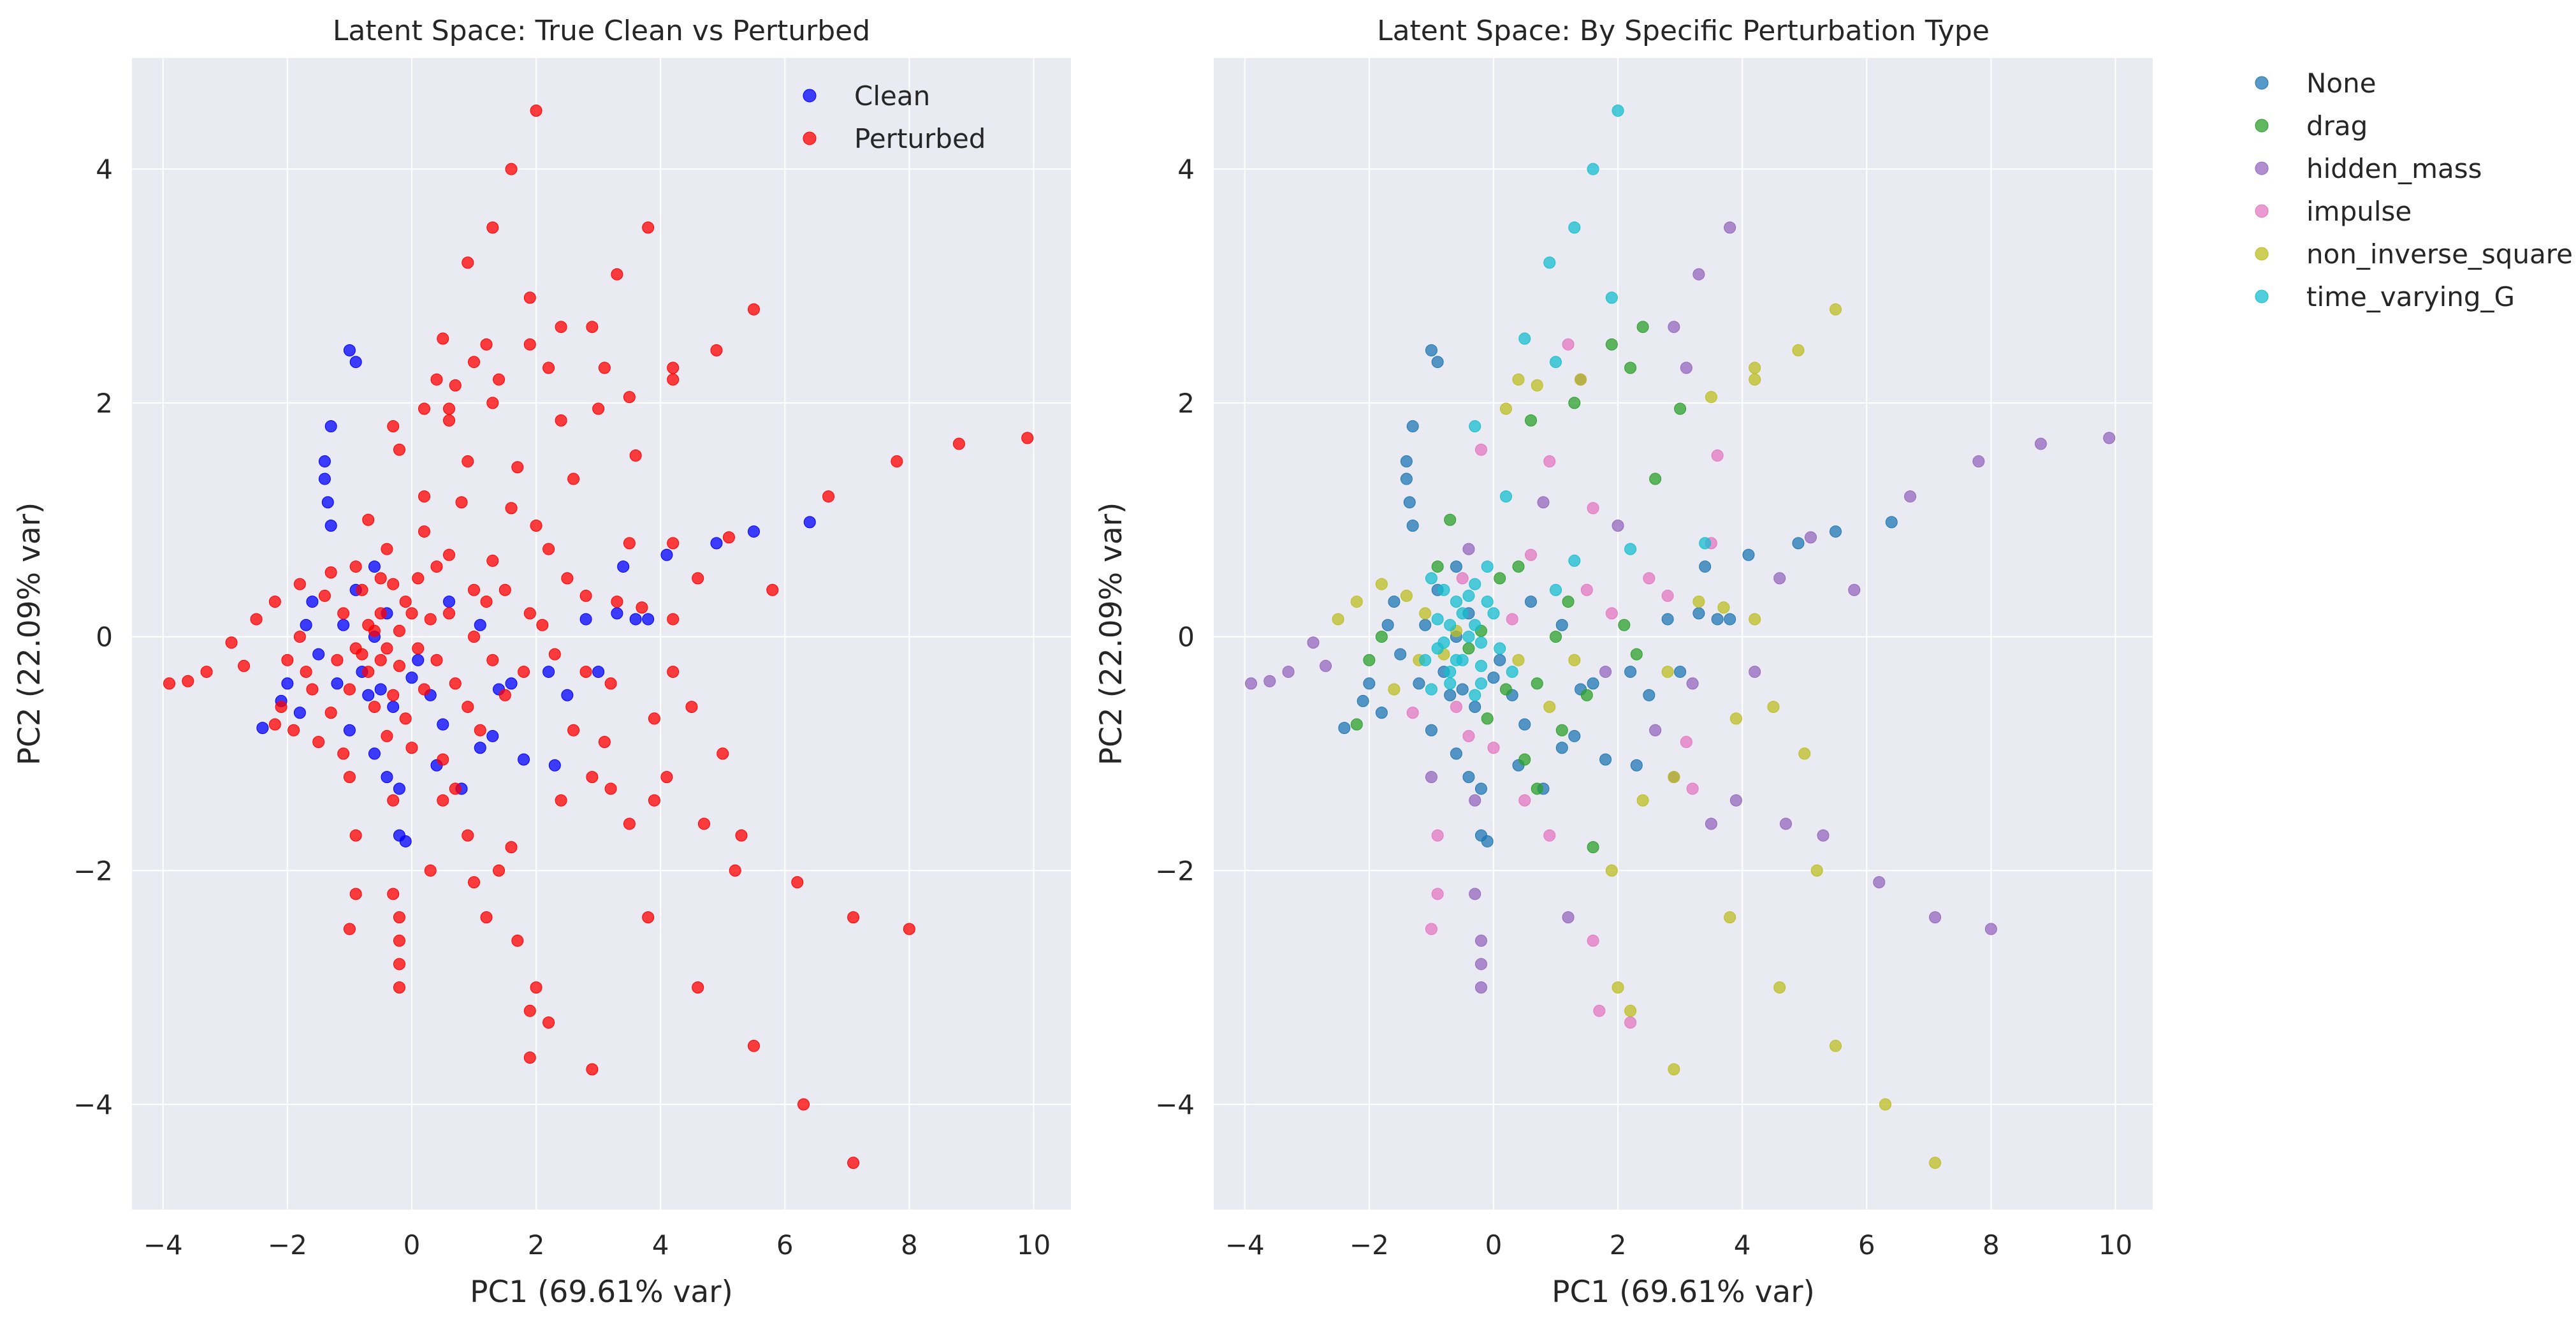  What do you see at coordinates (909, 1245) in the screenshot?
I see `x-tick-label: 8` at bounding box center [909, 1245].